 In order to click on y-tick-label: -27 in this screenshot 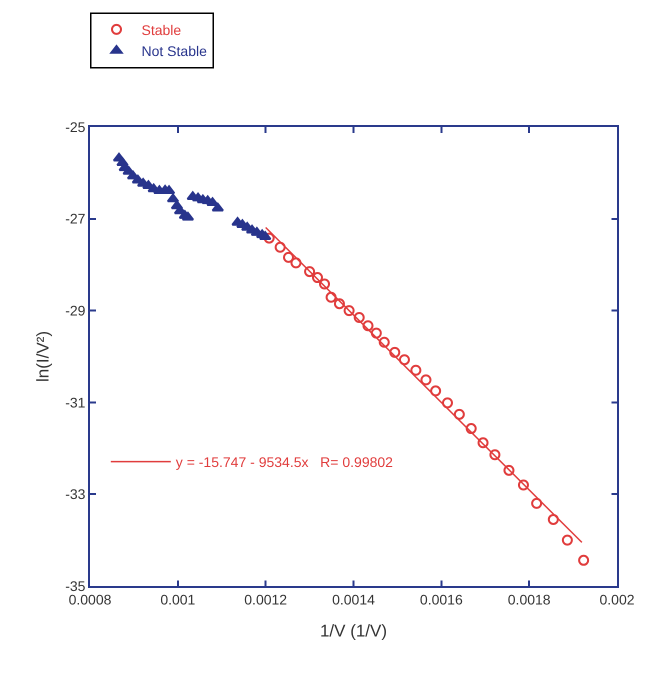, I will do `click(75, 218)`.